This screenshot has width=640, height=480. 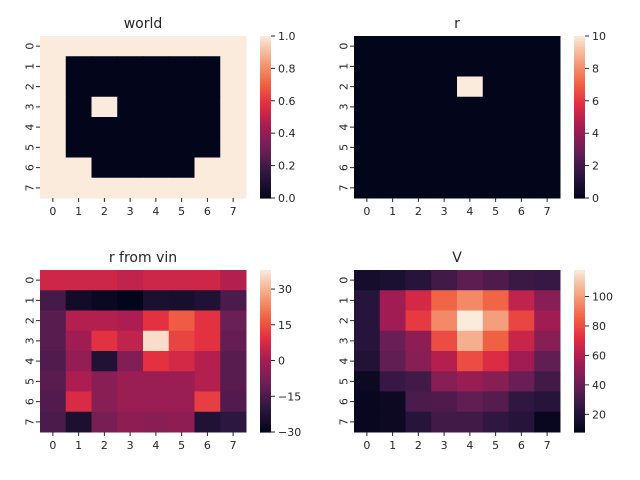 What do you see at coordinates (343, 187) in the screenshot?
I see `y-tick-label: 7` at bounding box center [343, 187].